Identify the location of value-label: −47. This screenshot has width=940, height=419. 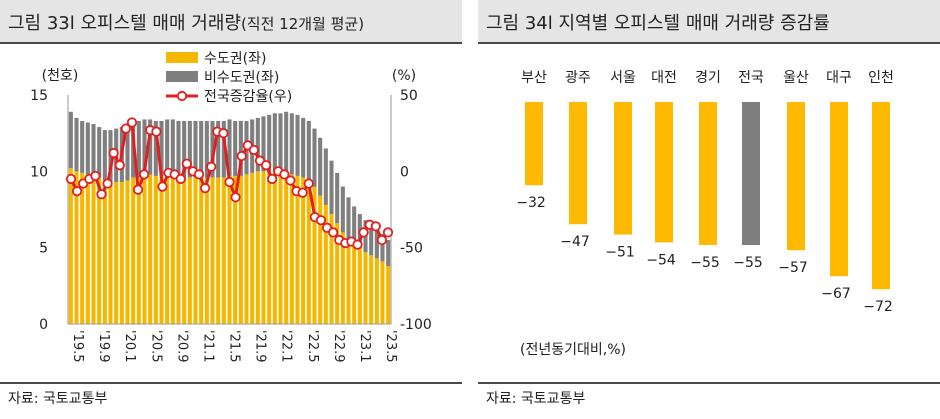
(575, 242).